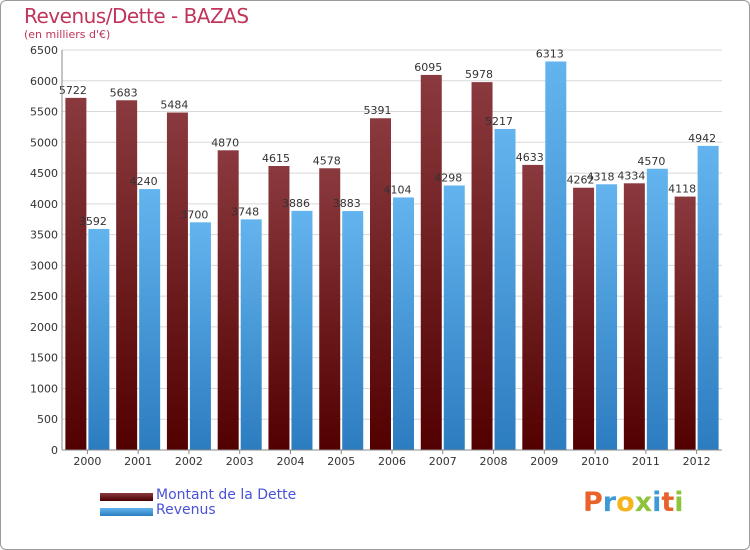  I want to click on logo-letter: t, so click(668, 502).